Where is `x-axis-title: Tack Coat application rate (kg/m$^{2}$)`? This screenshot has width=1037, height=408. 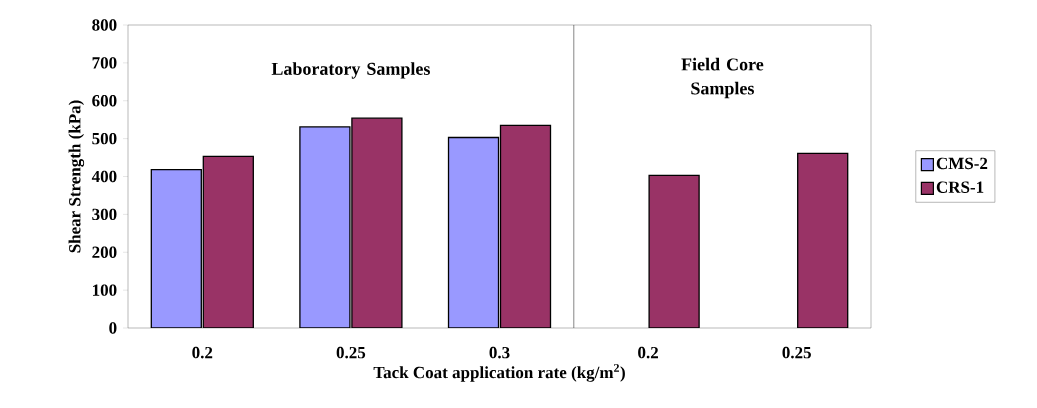
x-axis-title: Tack Coat application rate (kg/m$^{2}$) is located at coordinates (499, 372).